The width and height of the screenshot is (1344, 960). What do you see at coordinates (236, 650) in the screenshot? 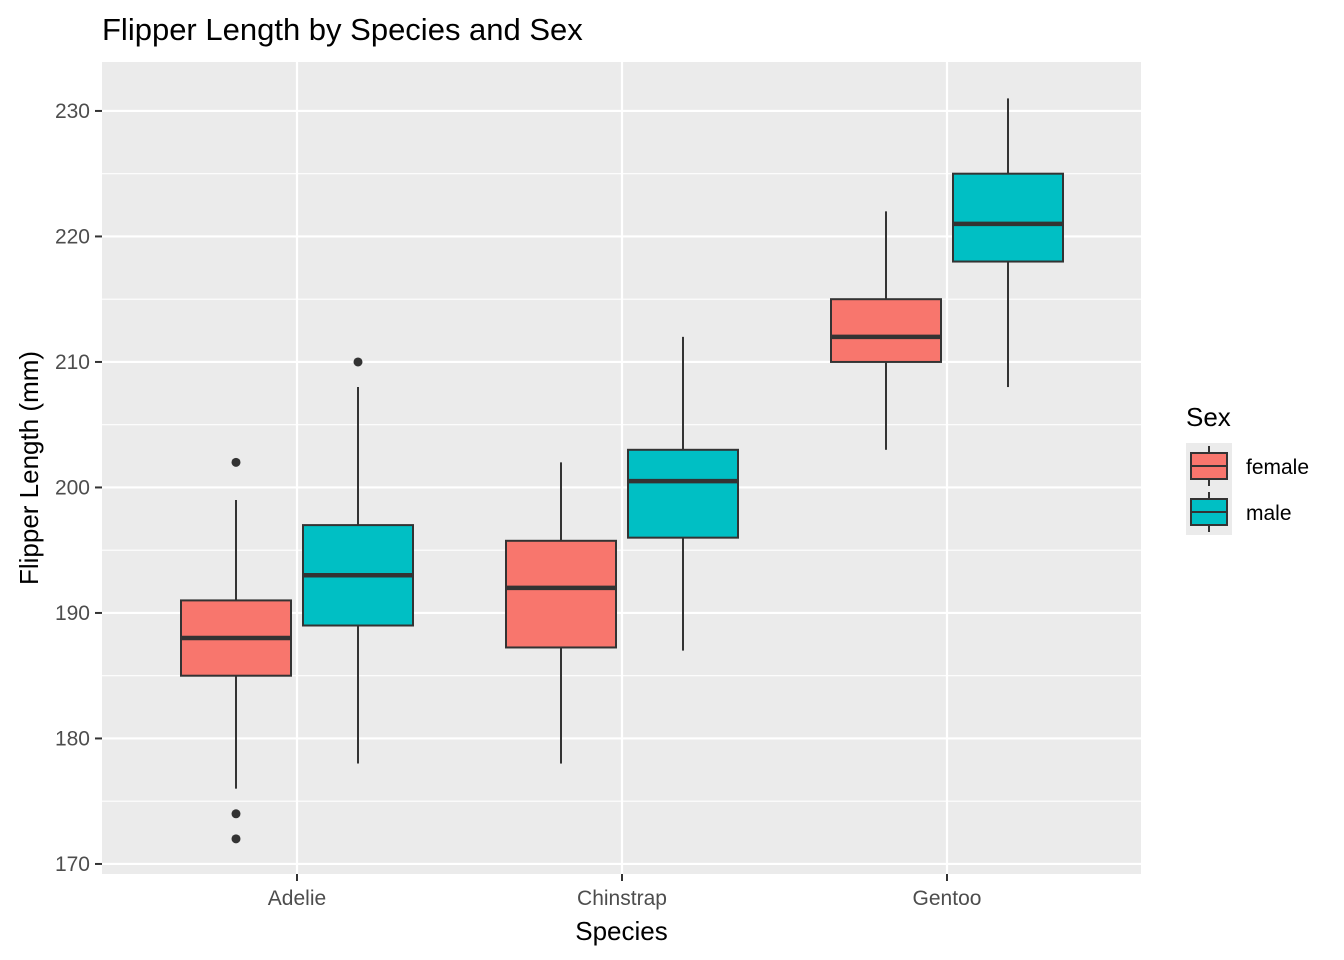
I see `box-female-adelie` at bounding box center [236, 650].